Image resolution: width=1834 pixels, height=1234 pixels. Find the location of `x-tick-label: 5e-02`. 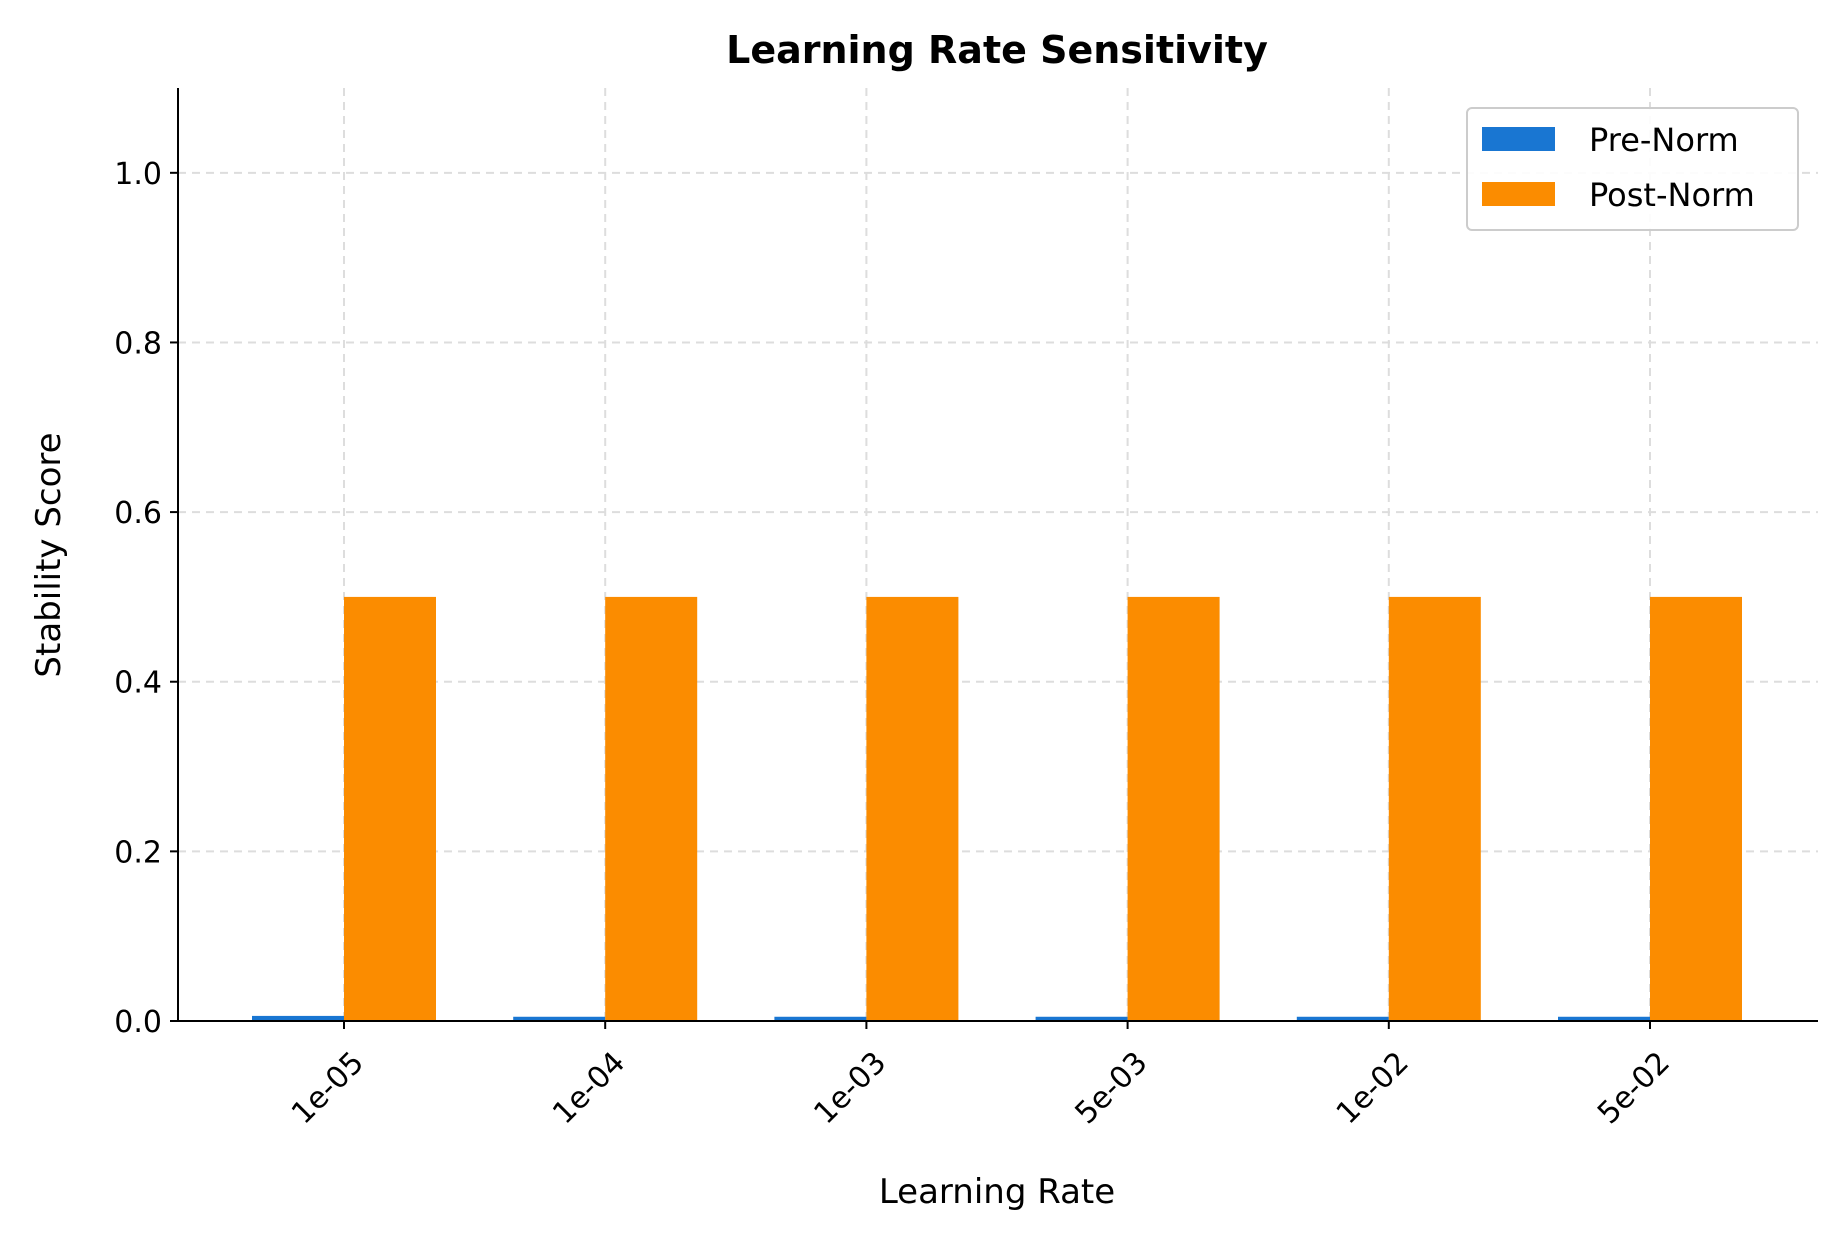

x-tick-label: 5e-02 is located at coordinates (1634, 1088).